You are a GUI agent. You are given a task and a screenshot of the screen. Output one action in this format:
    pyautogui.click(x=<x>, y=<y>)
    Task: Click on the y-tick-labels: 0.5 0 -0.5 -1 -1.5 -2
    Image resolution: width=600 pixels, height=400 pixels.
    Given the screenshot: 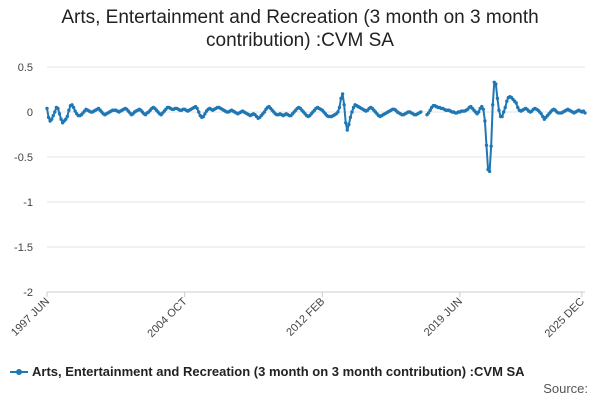 What is the action you would take?
    pyautogui.click(x=23, y=180)
    